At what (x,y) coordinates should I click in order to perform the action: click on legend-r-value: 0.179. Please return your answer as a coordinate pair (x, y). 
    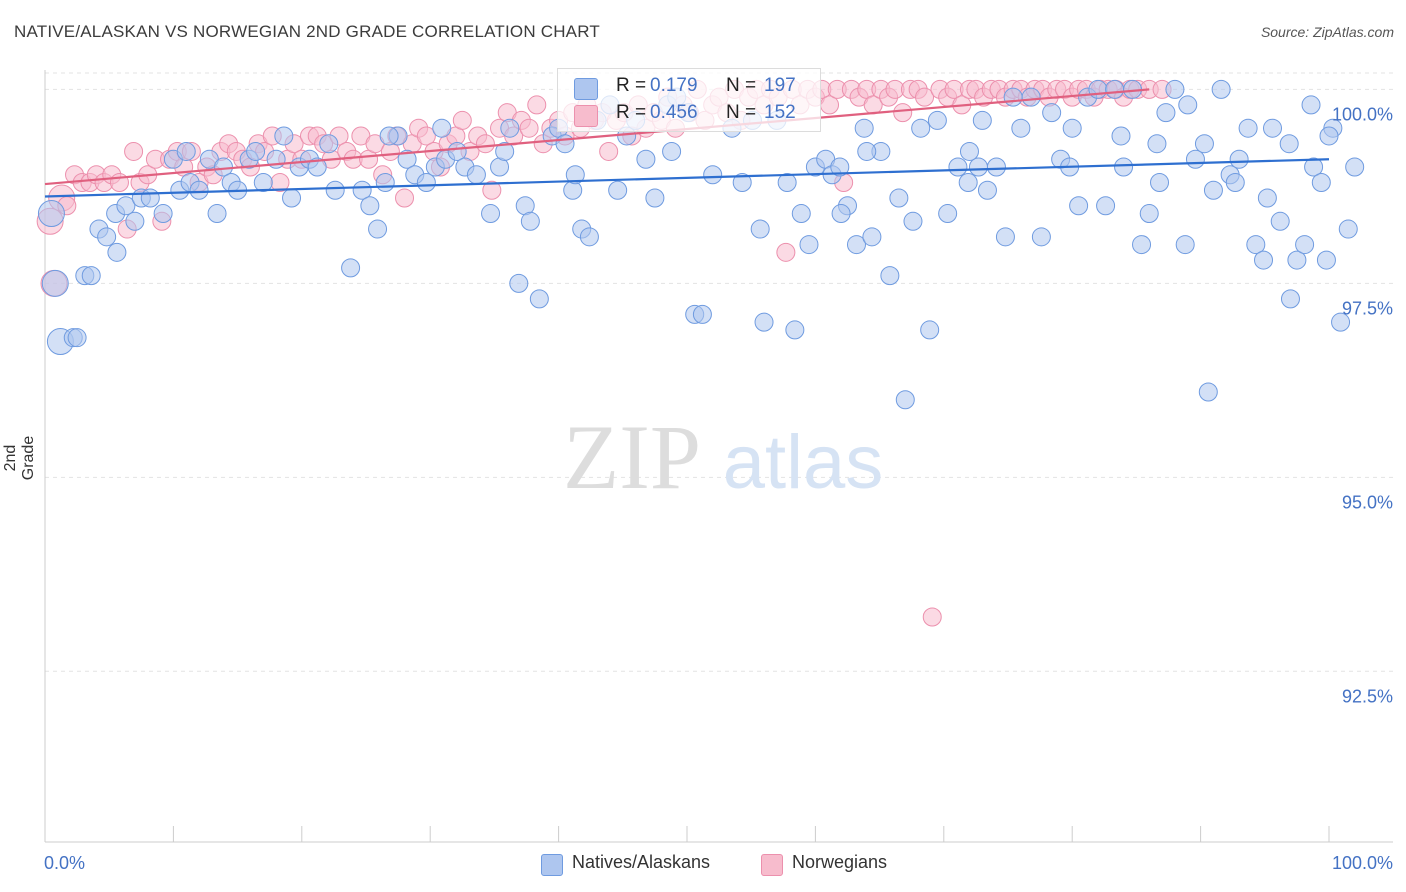
    Looking at the image, I should click on (674, 85).